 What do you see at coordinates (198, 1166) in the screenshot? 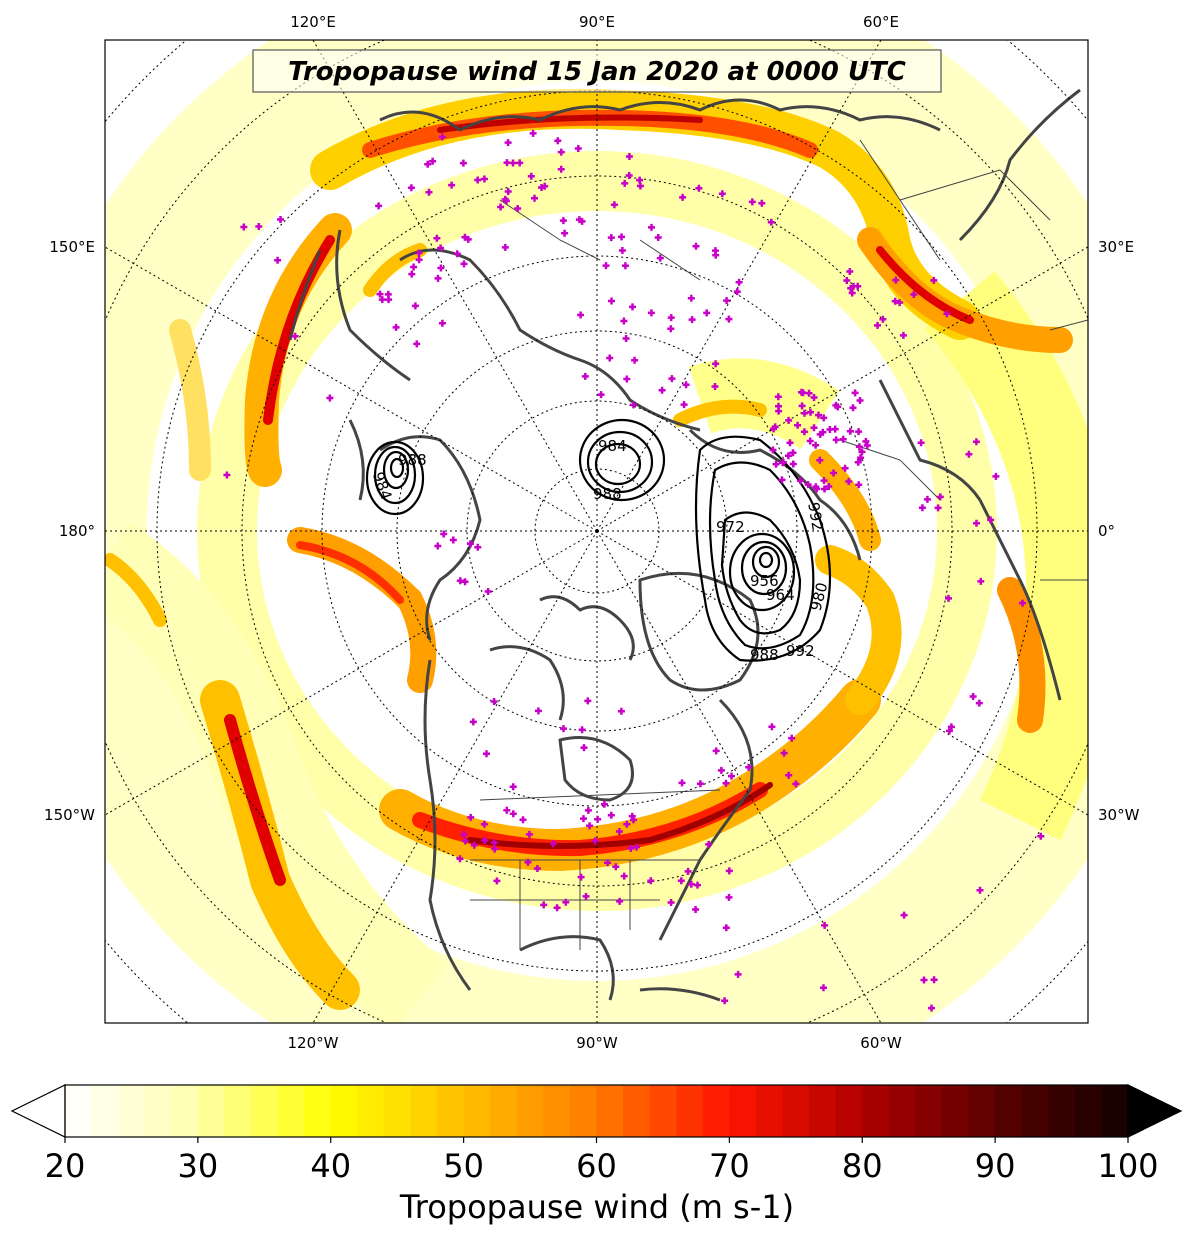
I see `colorbar-tick-label: 30` at bounding box center [198, 1166].